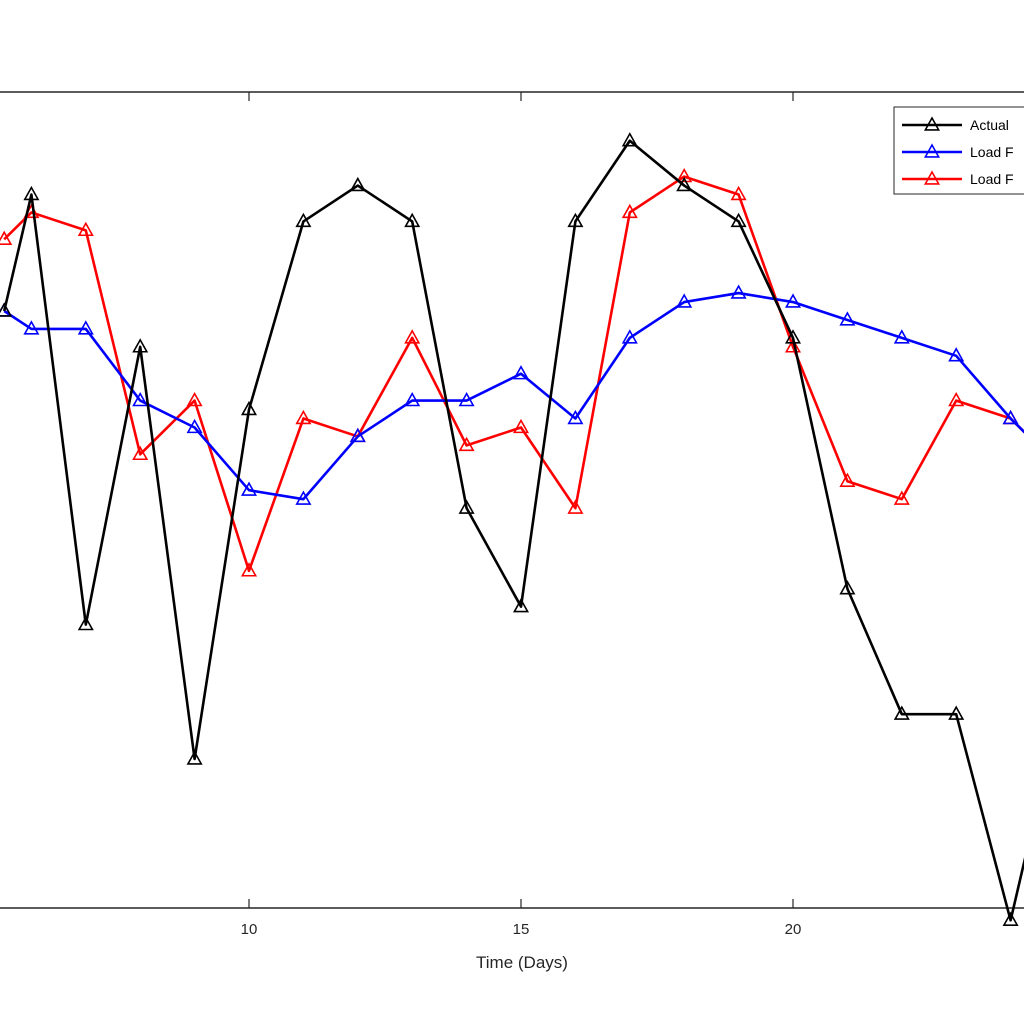 The height and width of the screenshot is (1024, 1024). Describe the element at coordinates (958, 150) in the screenshot. I see `legend: Actual Load F Load F` at that location.